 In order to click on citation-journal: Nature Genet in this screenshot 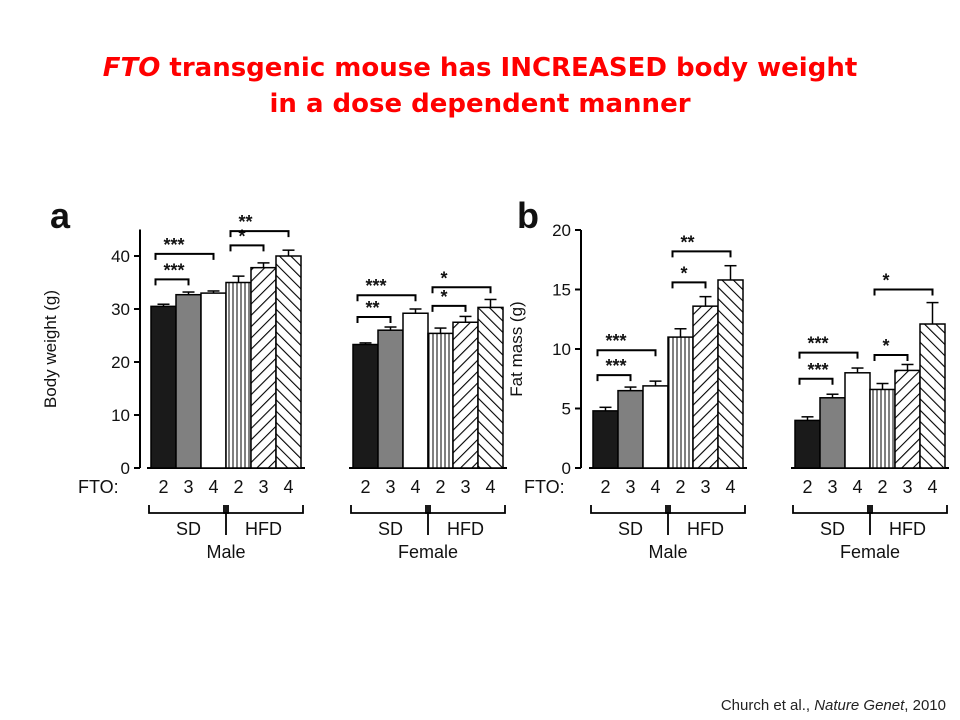, I will do `click(859, 705)`.